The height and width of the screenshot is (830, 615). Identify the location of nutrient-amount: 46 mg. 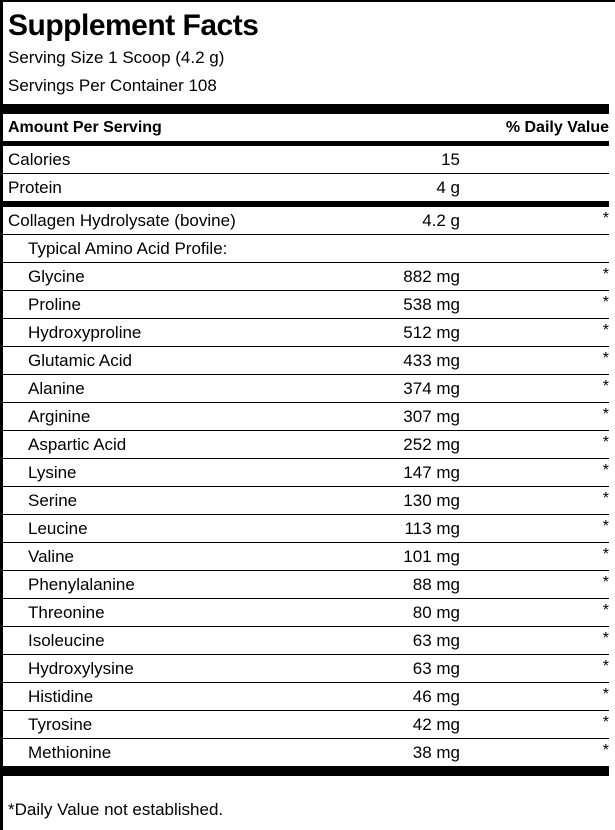
(436, 696).